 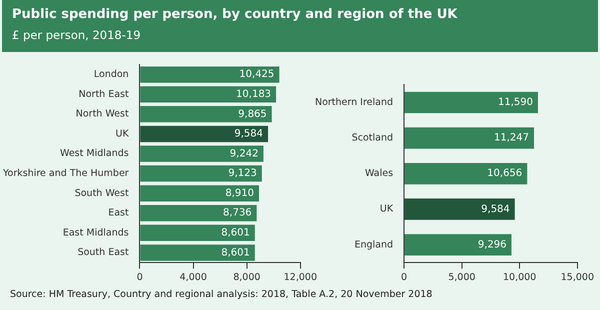 What do you see at coordinates (519, 277) in the screenshot?
I see `x-tick-label: 10,000` at bounding box center [519, 277].